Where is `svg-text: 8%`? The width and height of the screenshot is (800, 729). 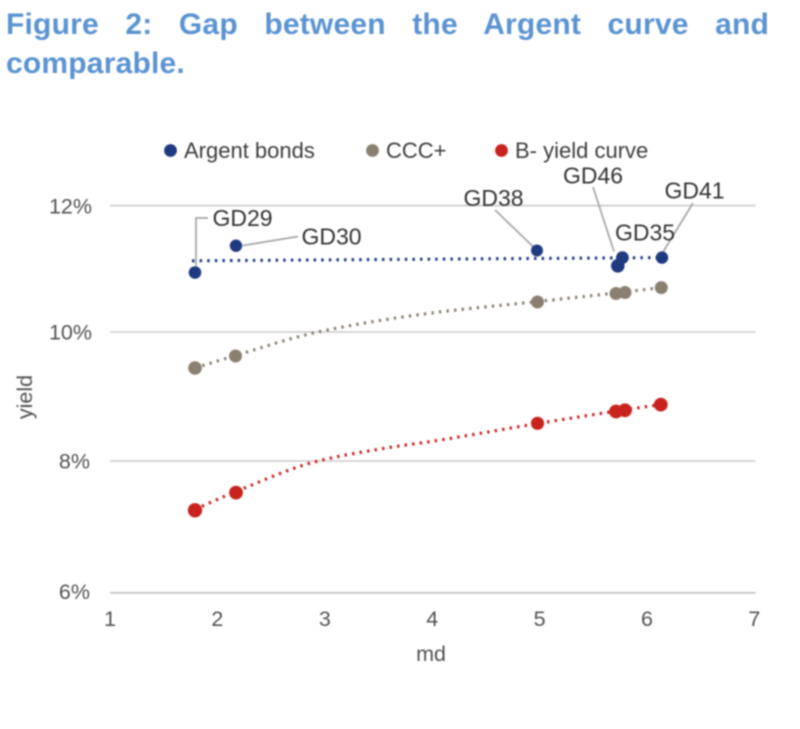 svg-text: 8% is located at coordinates (74, 462).